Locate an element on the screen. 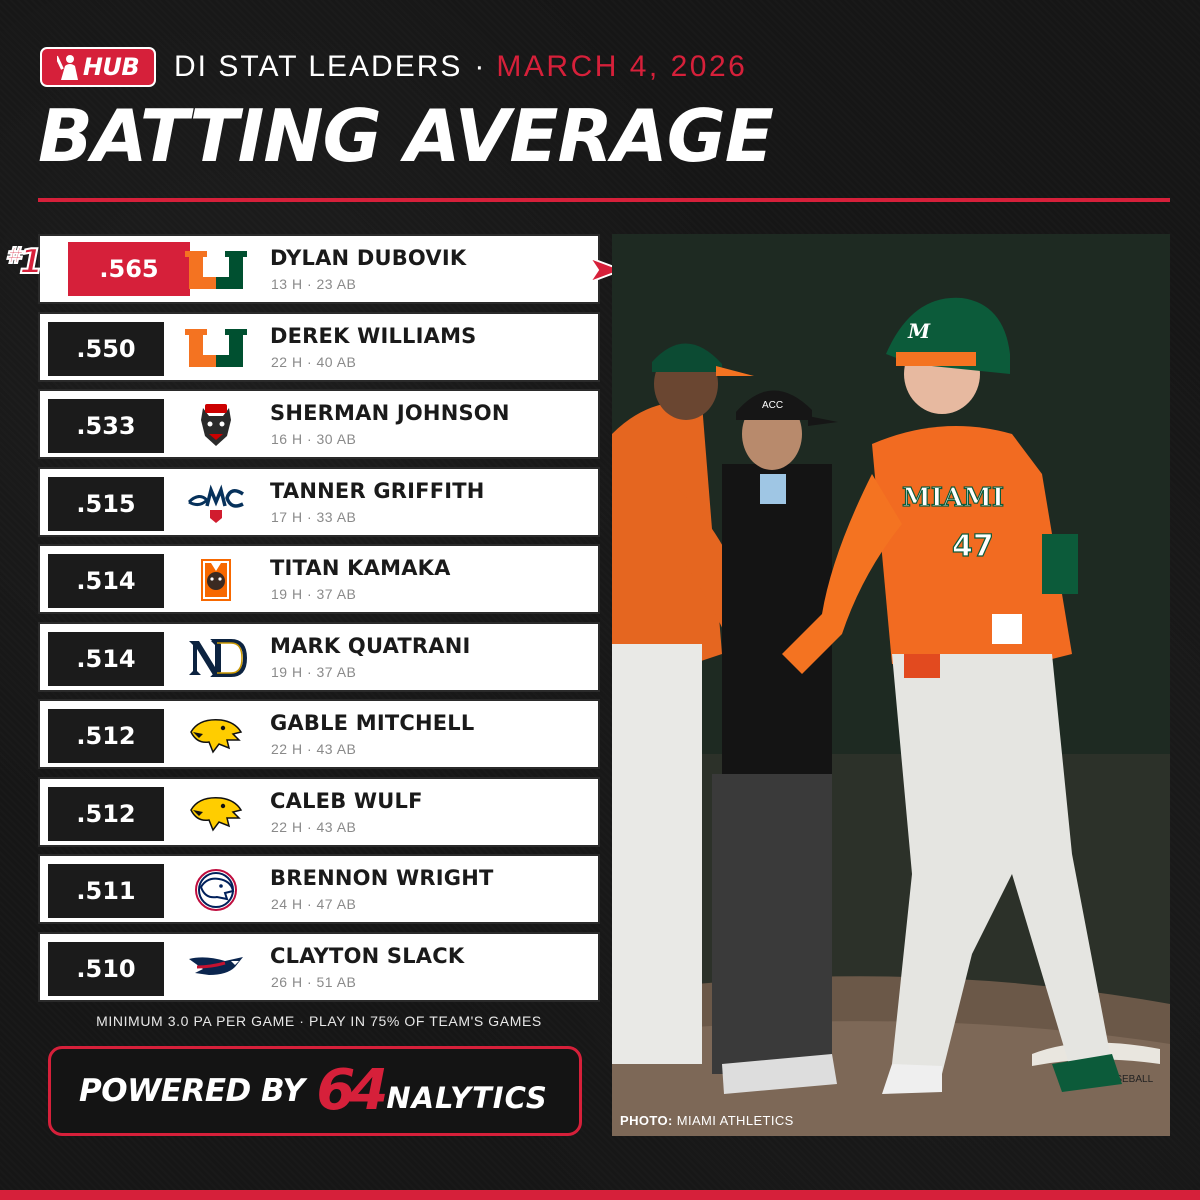 The height and width of the screenshot is (1200, 1200). leader-row: .550 DEREK WILLIAMS 22 H · 40 AB is located at coordinates (319, 346).